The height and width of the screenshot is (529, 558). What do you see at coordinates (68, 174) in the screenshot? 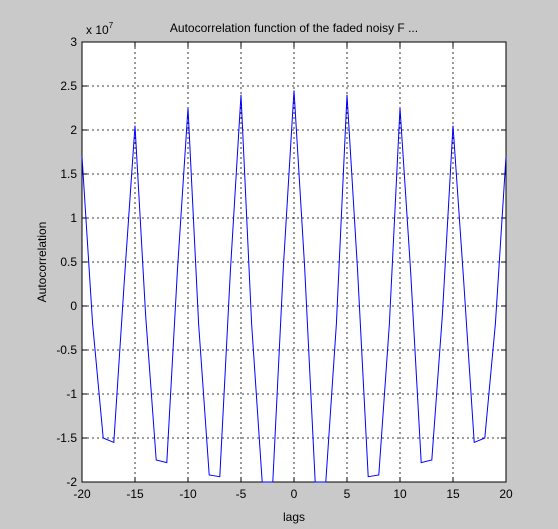
I see `y-tick-label: 1.5` at bounding box center [68, 174].